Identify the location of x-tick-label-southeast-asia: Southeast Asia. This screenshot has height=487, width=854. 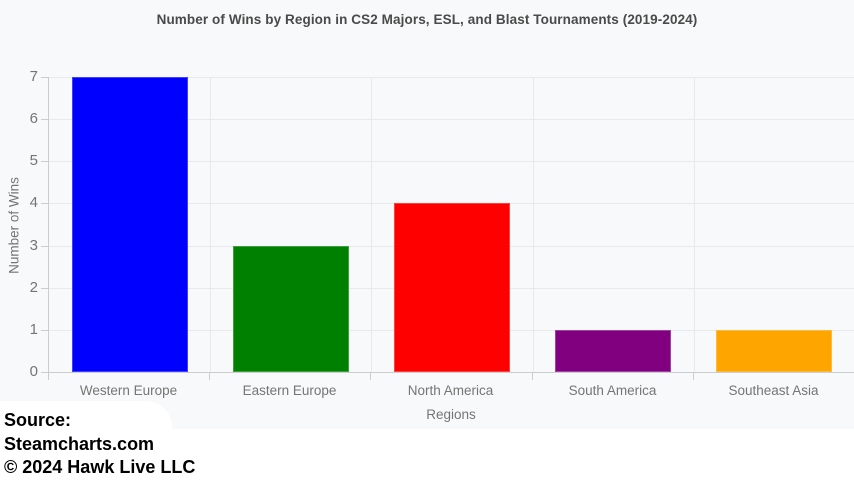
(773, 390).